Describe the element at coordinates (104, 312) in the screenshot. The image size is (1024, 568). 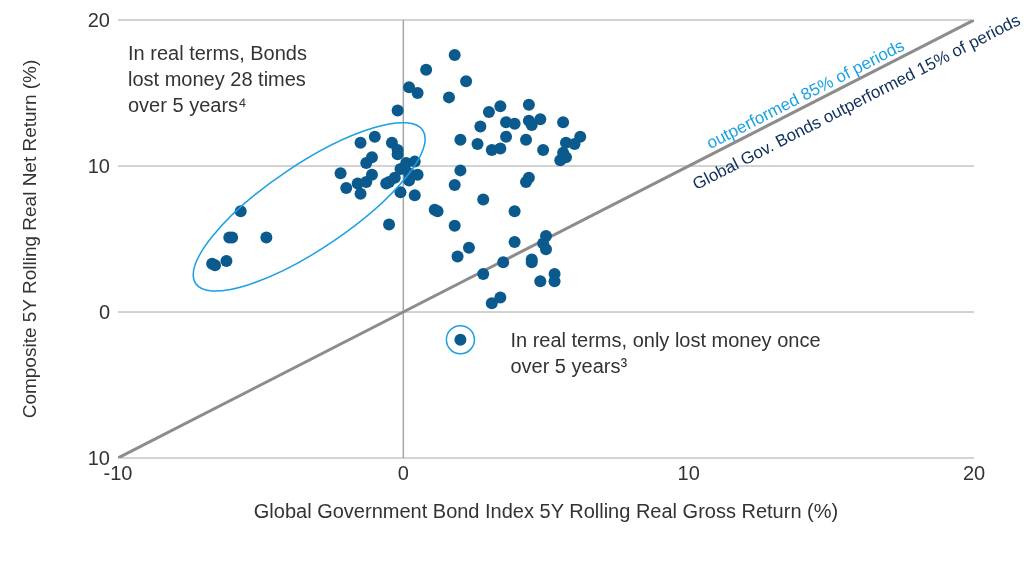
I see `y-tick-label: 0` at that location.